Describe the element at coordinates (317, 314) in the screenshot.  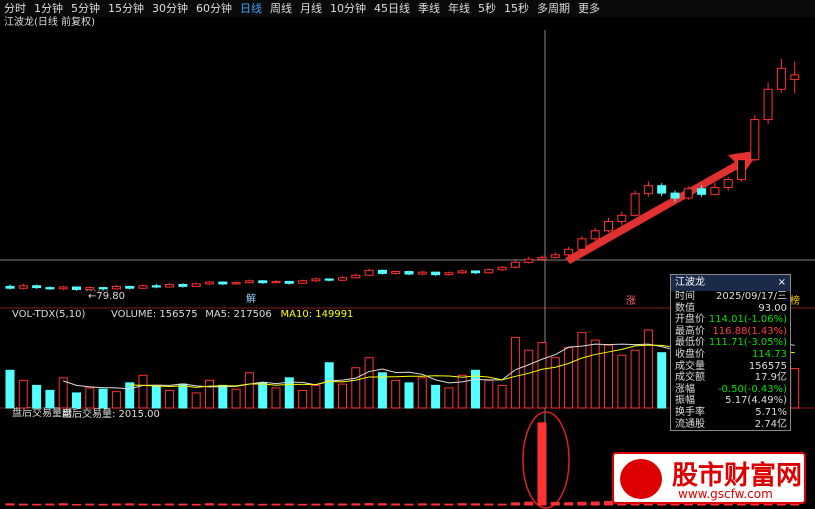
I see `panel-stat: MA10: 149991` at that location.